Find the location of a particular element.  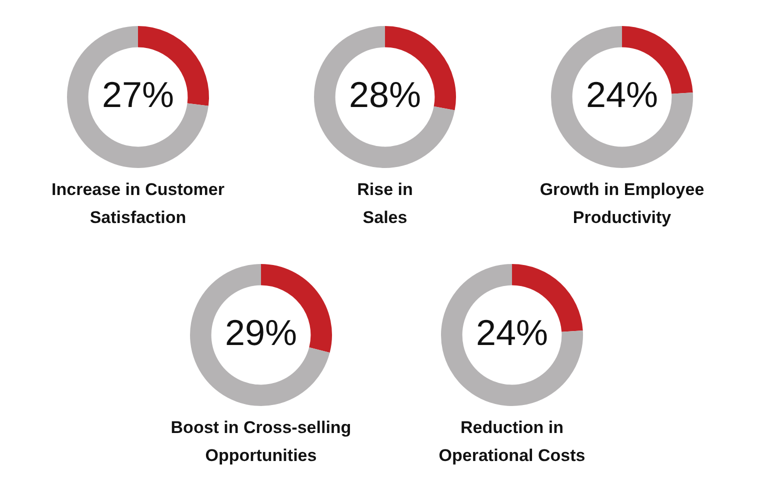

text: Reduction in Operational Costs is located at coordinates (512, 442).